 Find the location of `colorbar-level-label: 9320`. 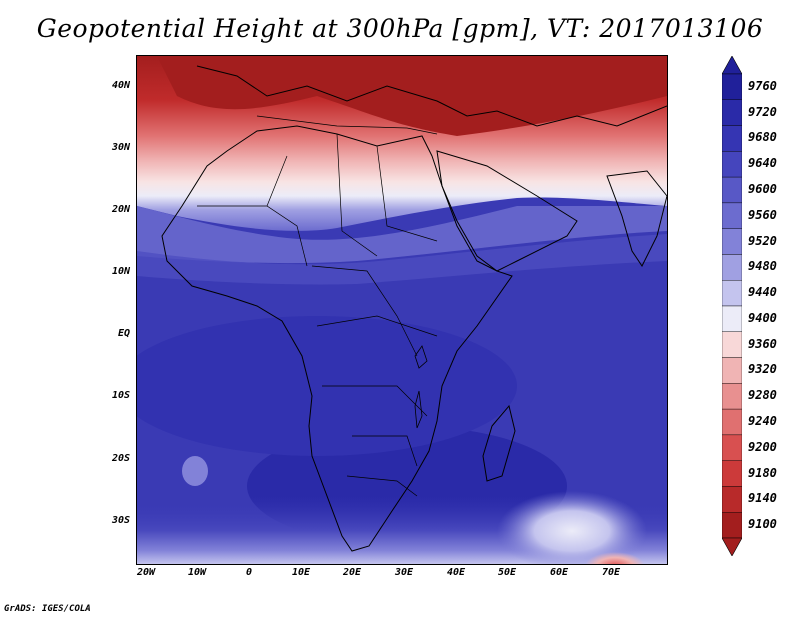

colorbar-level-label: 9320 is located at coordinates (762, 369).